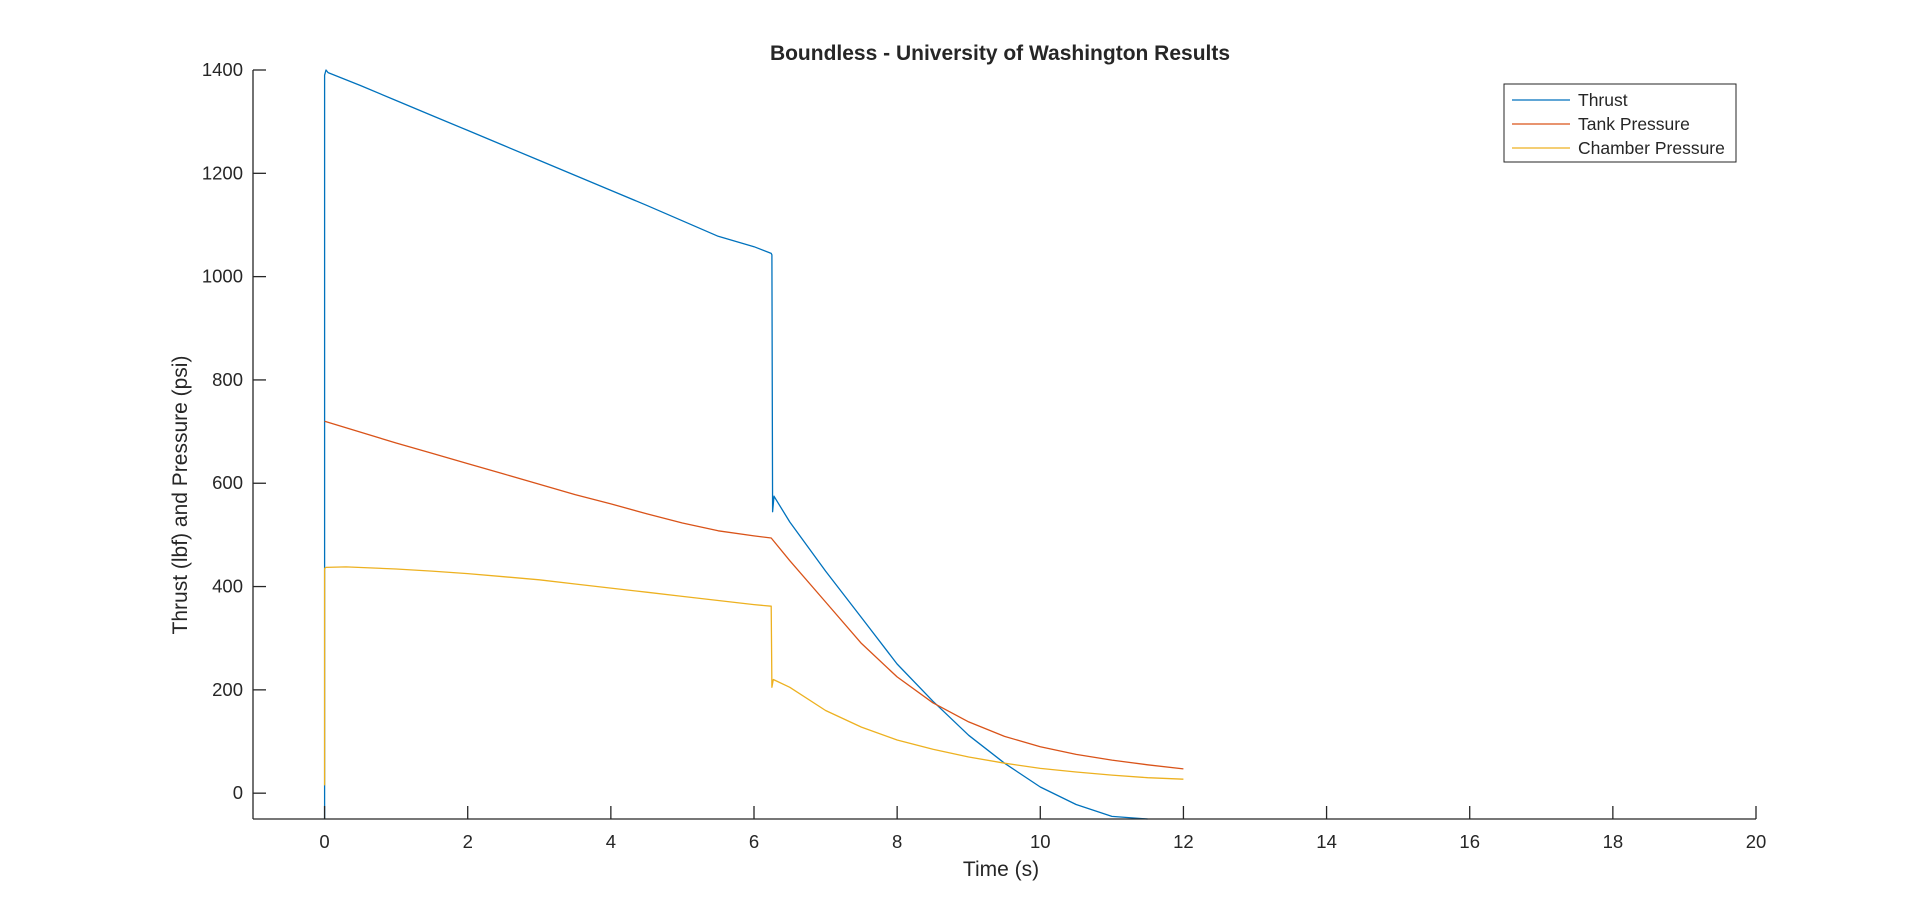  Describe the element at coordinates (234, 431) in the screenshot. I see `y-axis-ticks: 0 200 400 600 800 1000 1200 1400` at that location.